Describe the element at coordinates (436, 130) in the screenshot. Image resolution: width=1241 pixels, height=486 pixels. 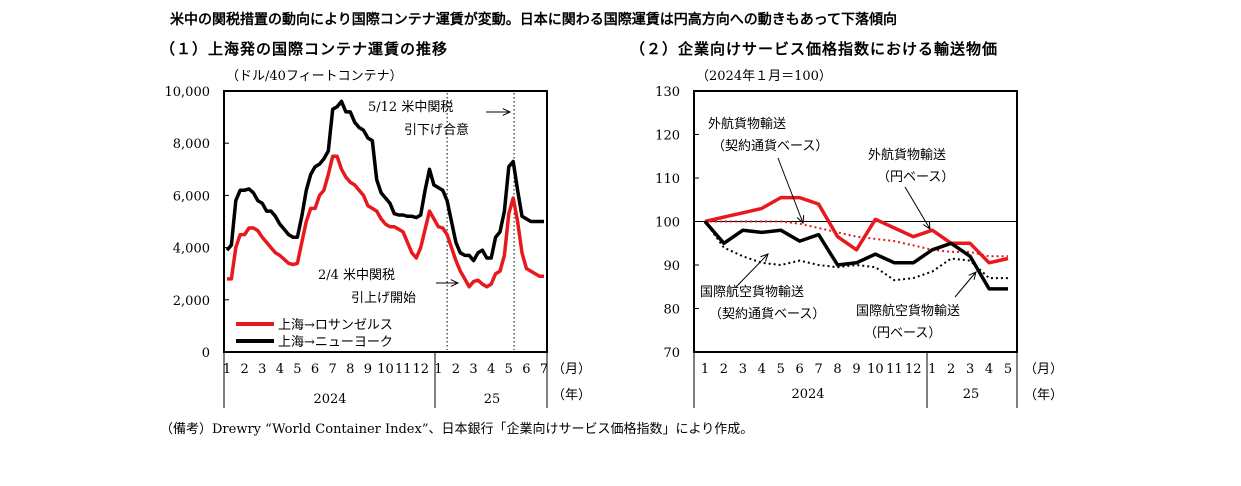
I see `annotation-text: 引下げ合意` at that location.